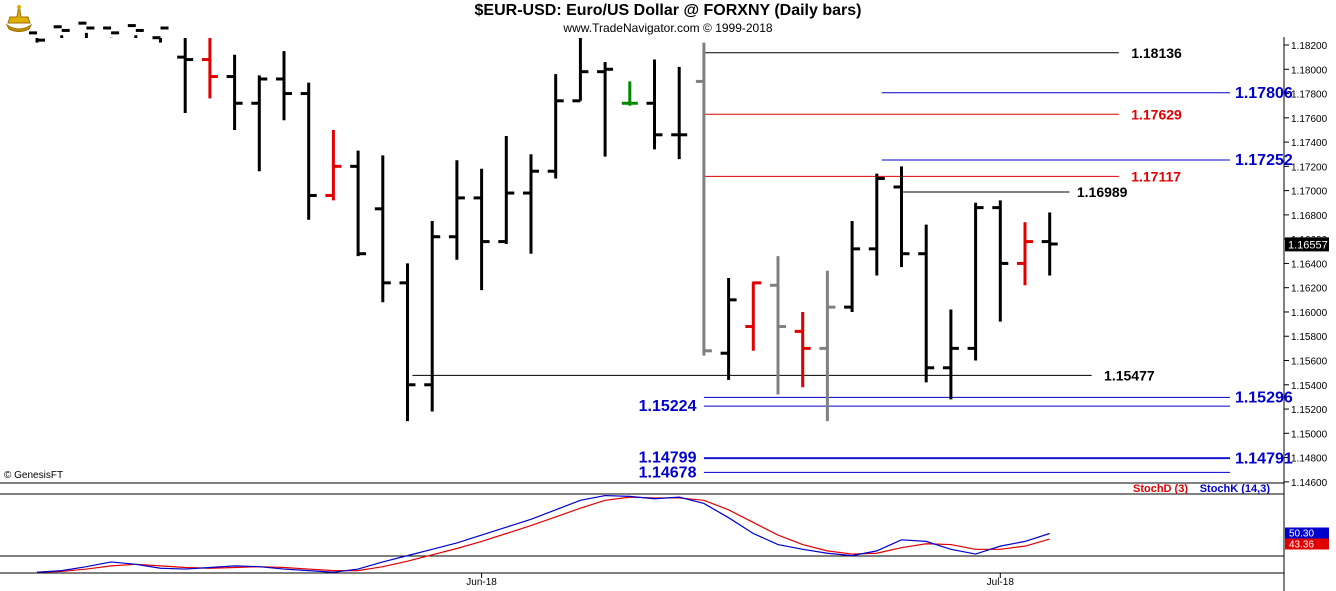 The height and width of the screenshot is (591, 1336). Describe the element at coordinates (1309, 192) in the screenshot. I see `price-tick-label: 1.17000` at that location.